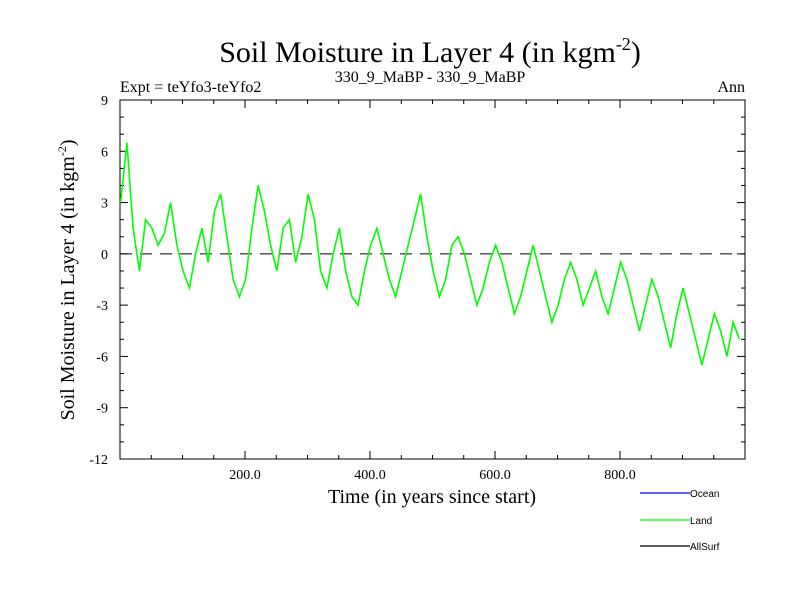  What do you see at coordinates (190, 87) in the screenshot?
I see `subtitle-left: Expt = teYfo3-teYfo2` at bounding box center [190, 87].